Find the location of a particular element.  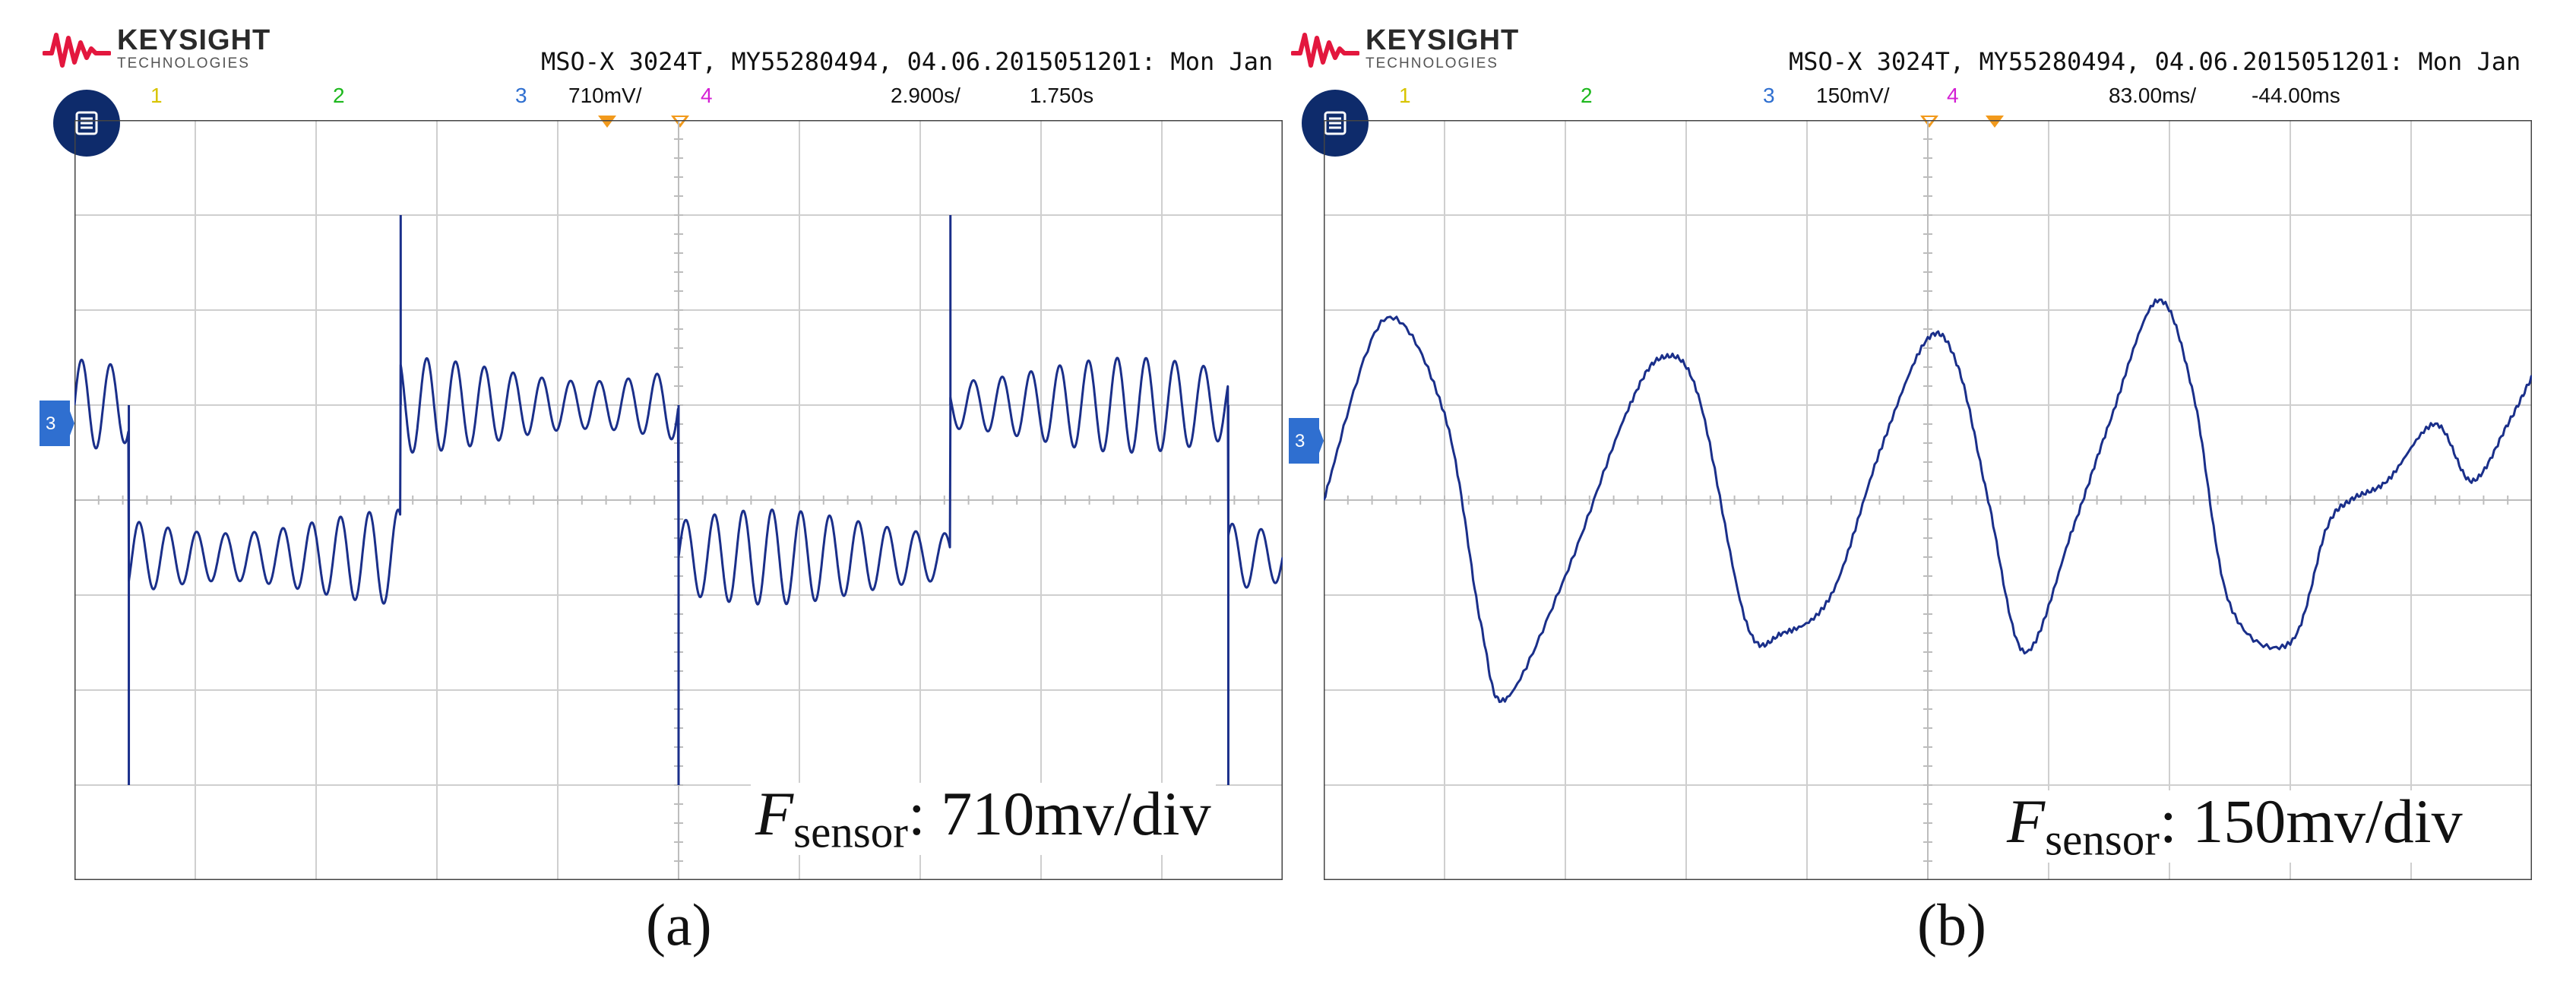

series-line is located at coordinates (678, 481).